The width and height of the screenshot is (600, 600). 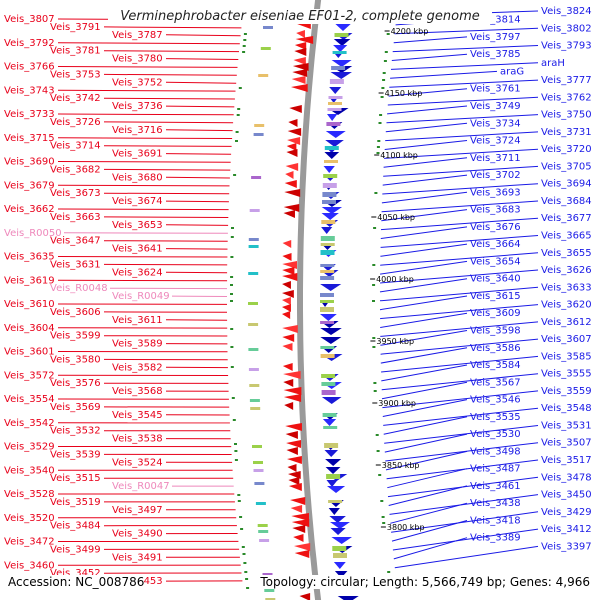 I want to click on reverse-gene-label: Veis_3793, so click(x=566, y=46).